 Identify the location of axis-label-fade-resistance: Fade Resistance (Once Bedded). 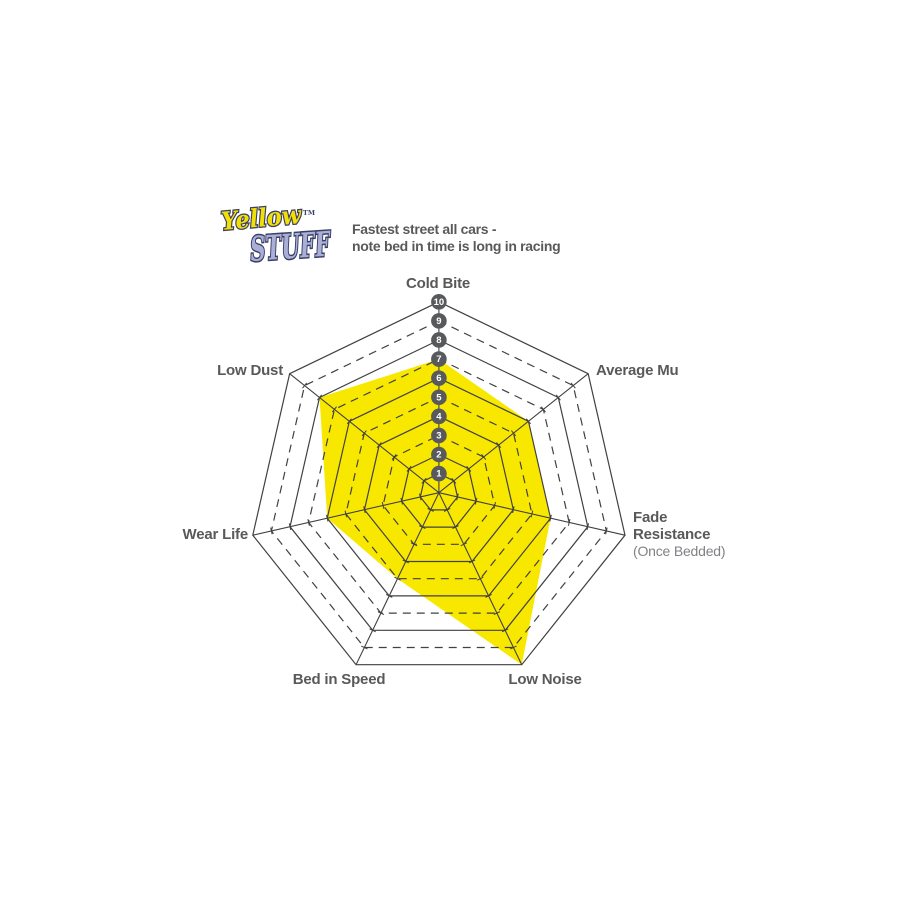
(679, 534).